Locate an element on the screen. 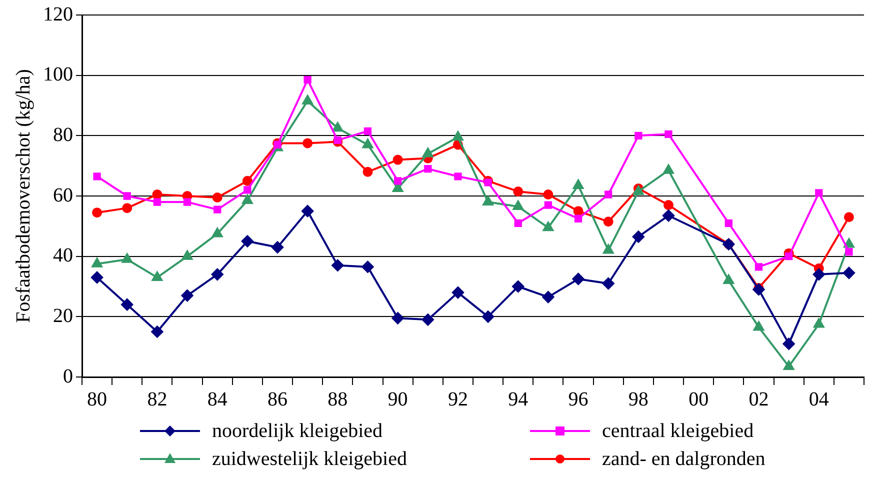  y-tick-label: 0 is located at coordinates (68, 376).